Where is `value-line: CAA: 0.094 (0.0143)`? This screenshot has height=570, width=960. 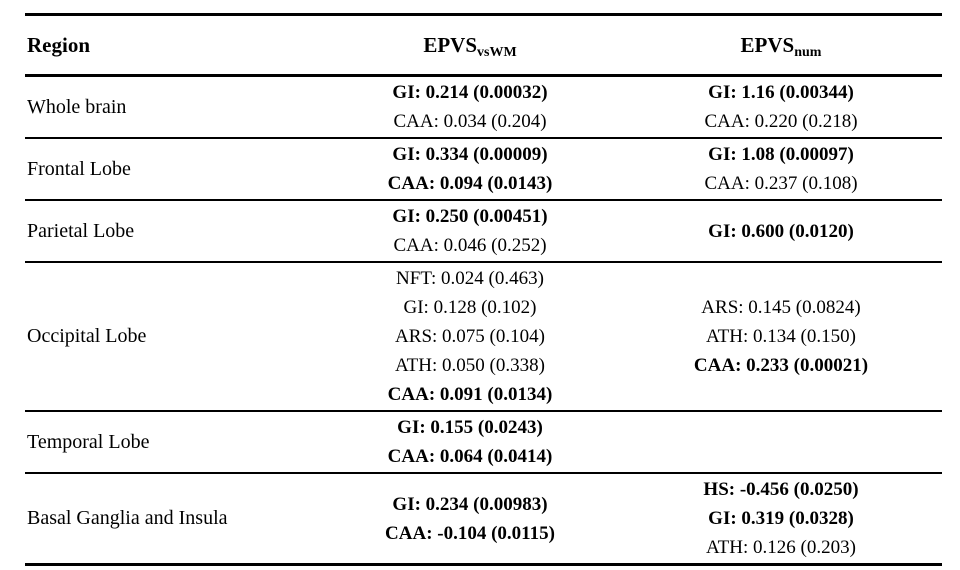 value-line: CAA: 0.094 (0.0143) is located at coordinates (470, 183).